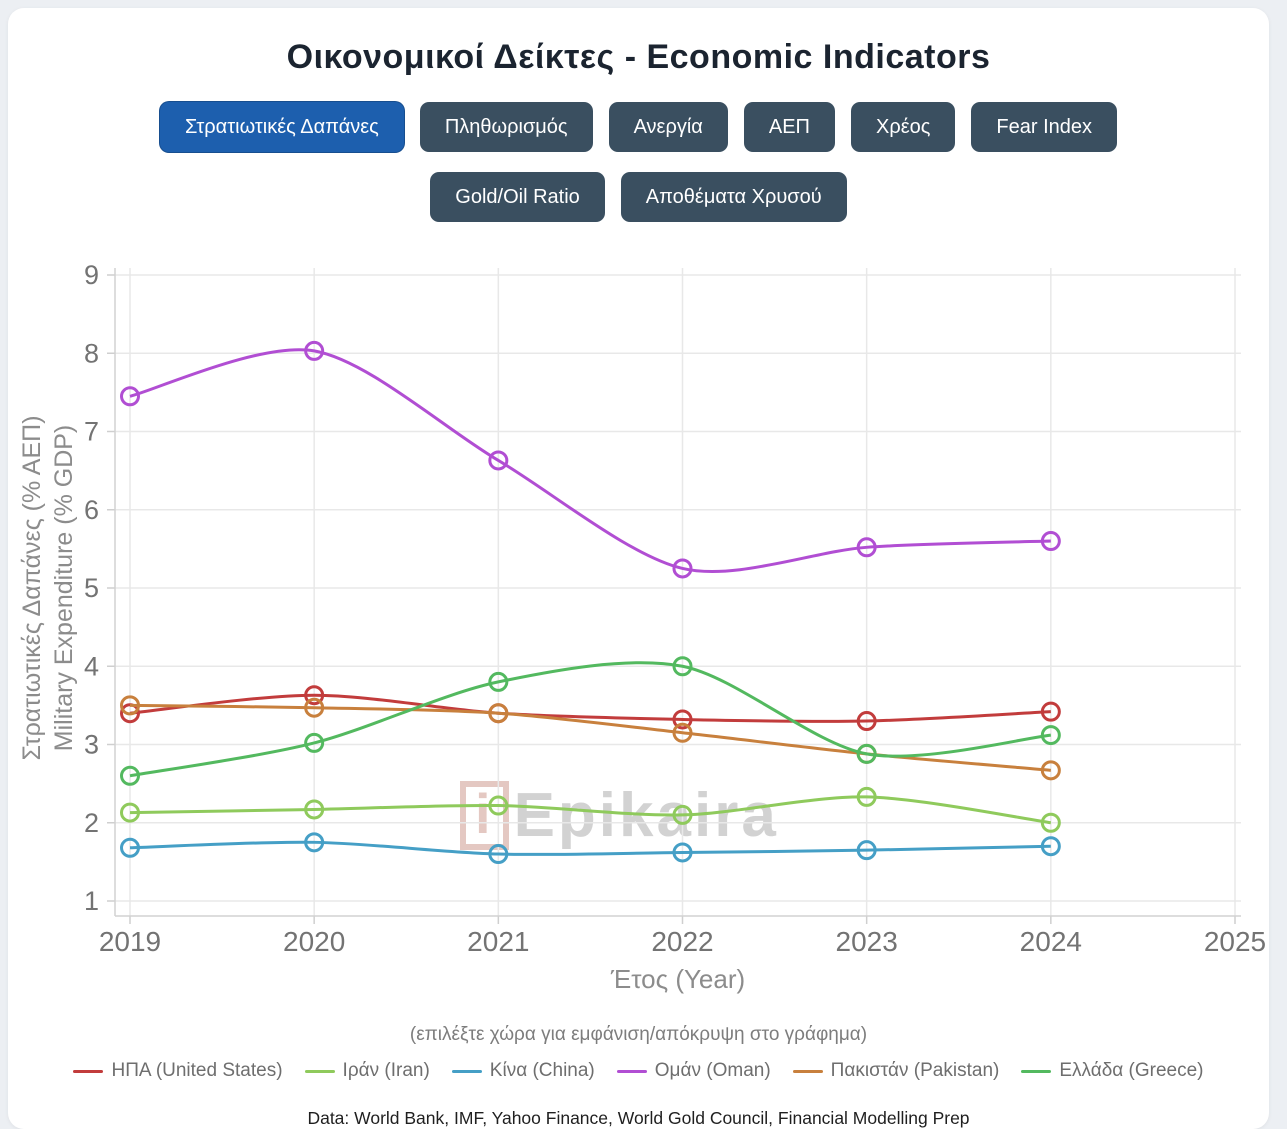  What do you see at coordinates (91, 588) in the screenshot?
I see `svg-text: 5` at bounding box center [91, 588].